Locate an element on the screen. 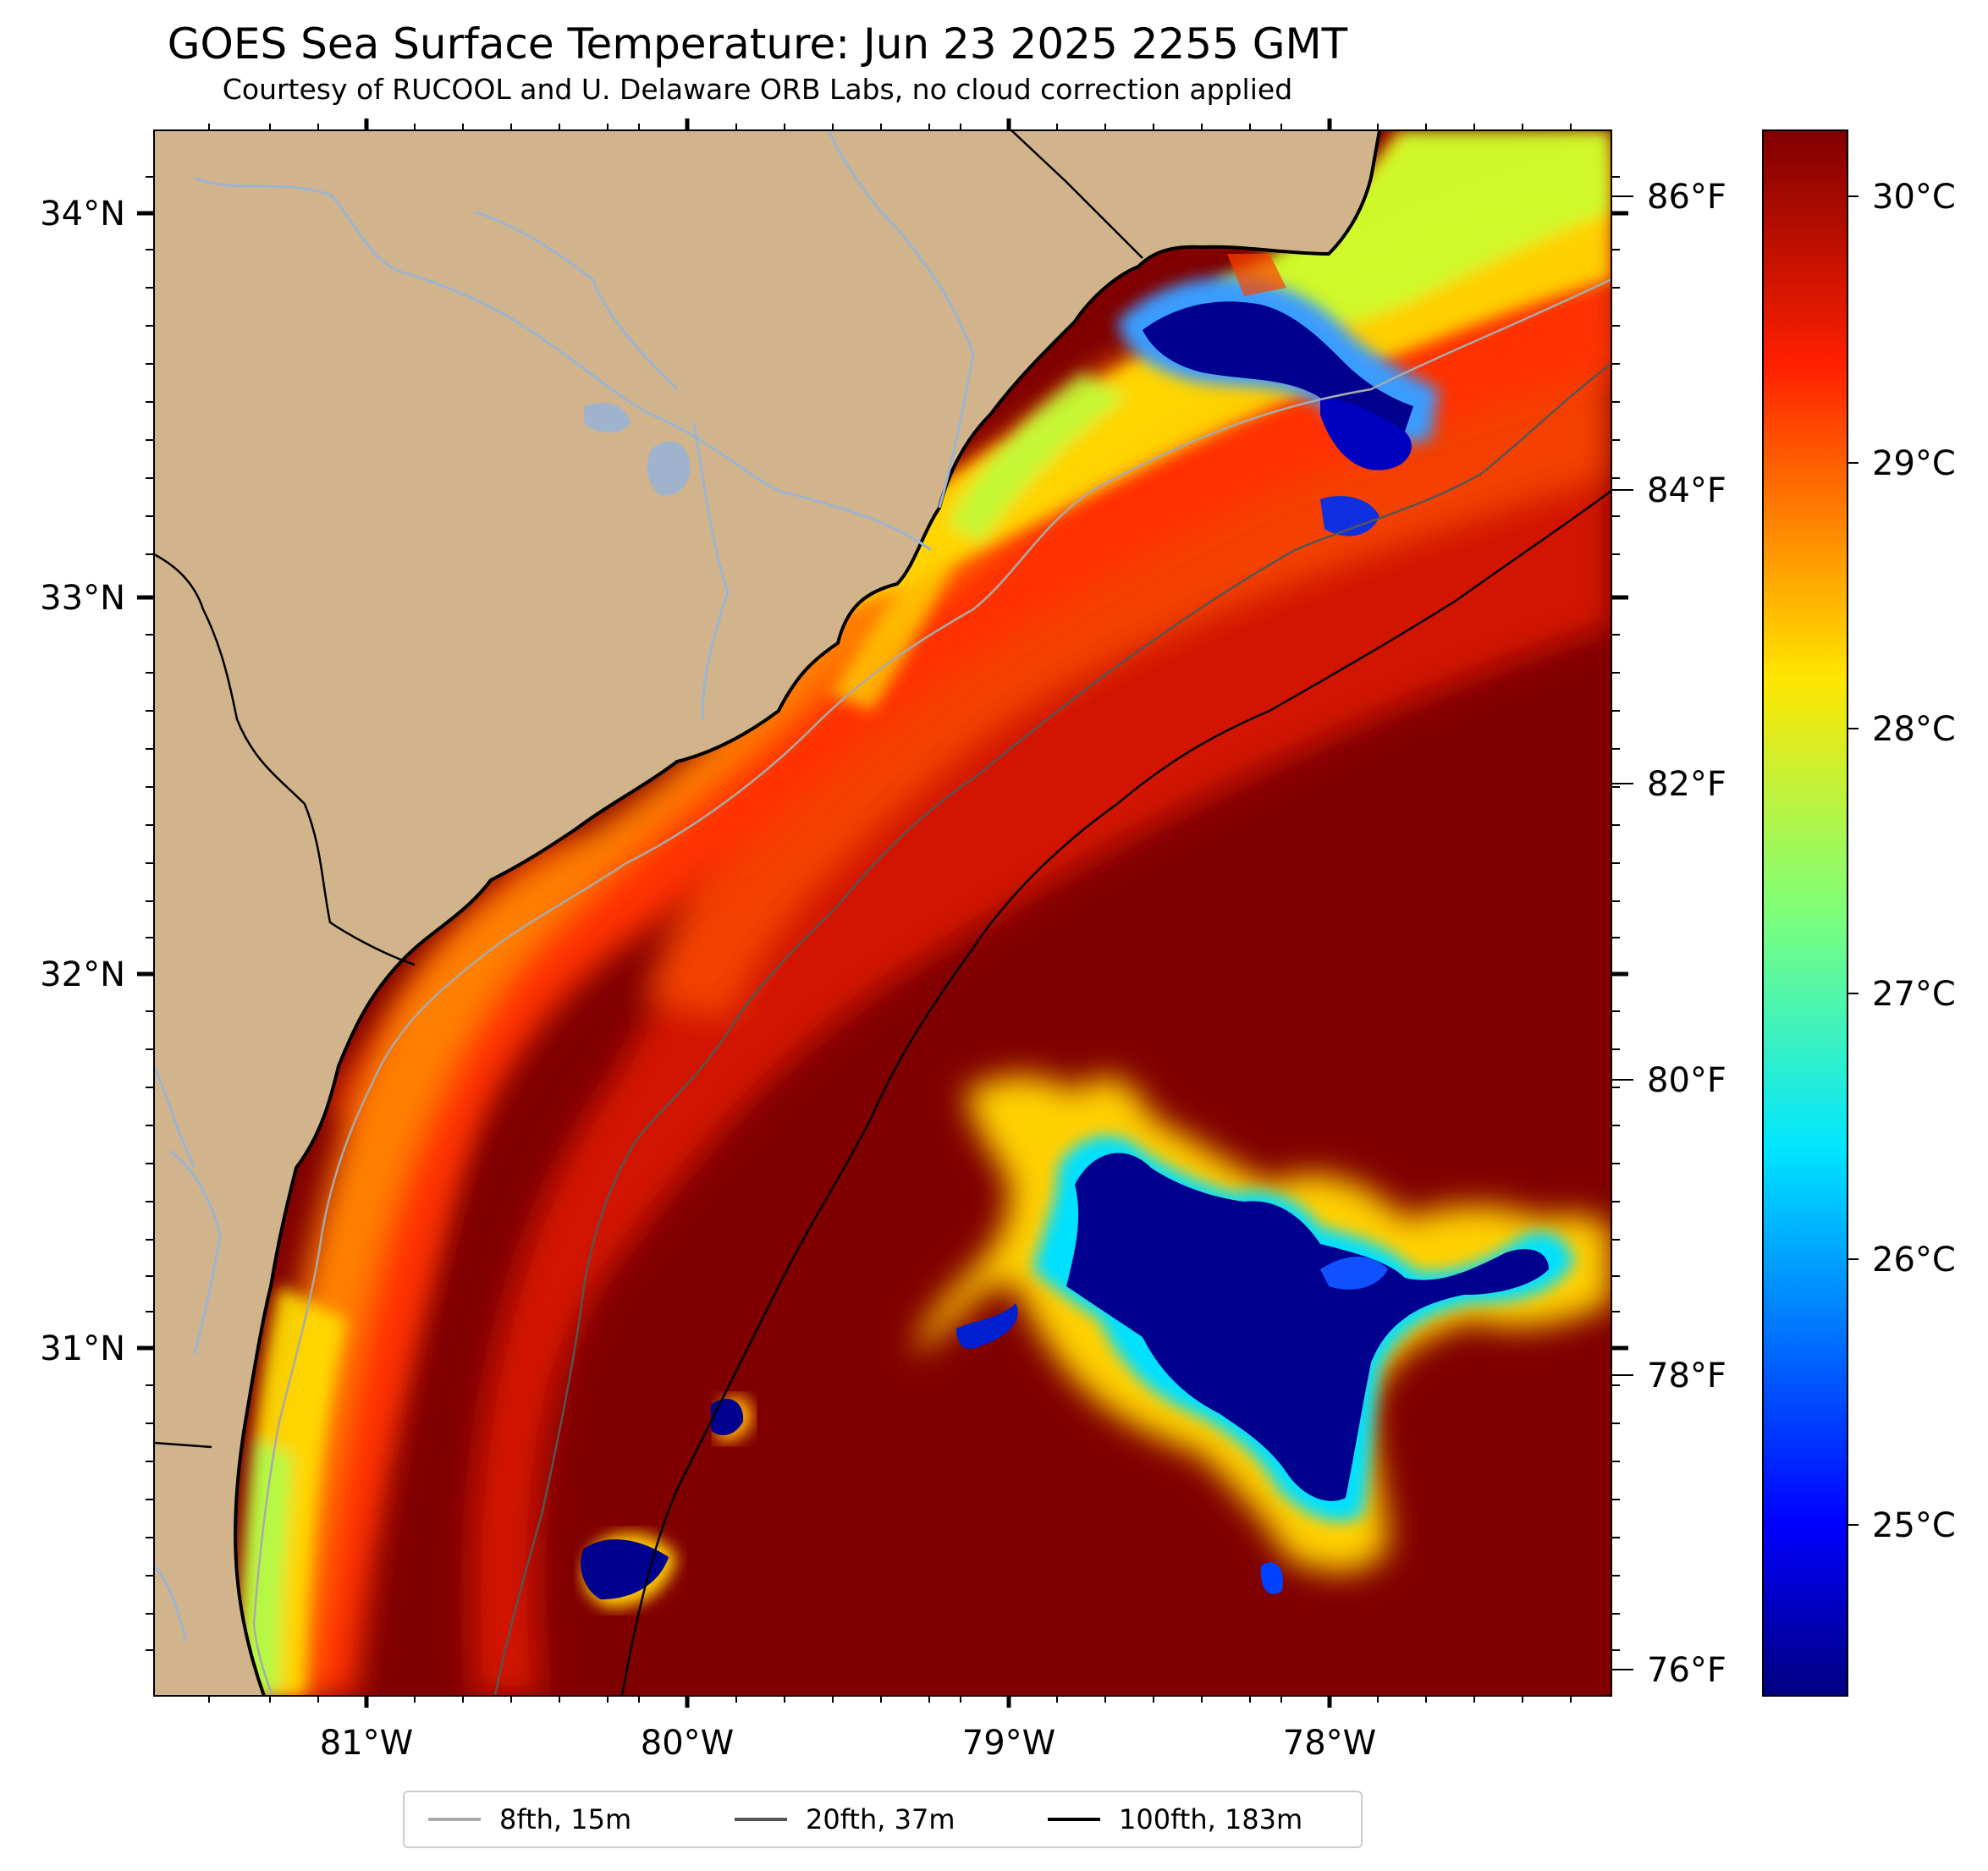 This screenshot has width=1988, height=1871. legend-item-8fth: 8fth, 15m is located at coordinates (529, 1819).